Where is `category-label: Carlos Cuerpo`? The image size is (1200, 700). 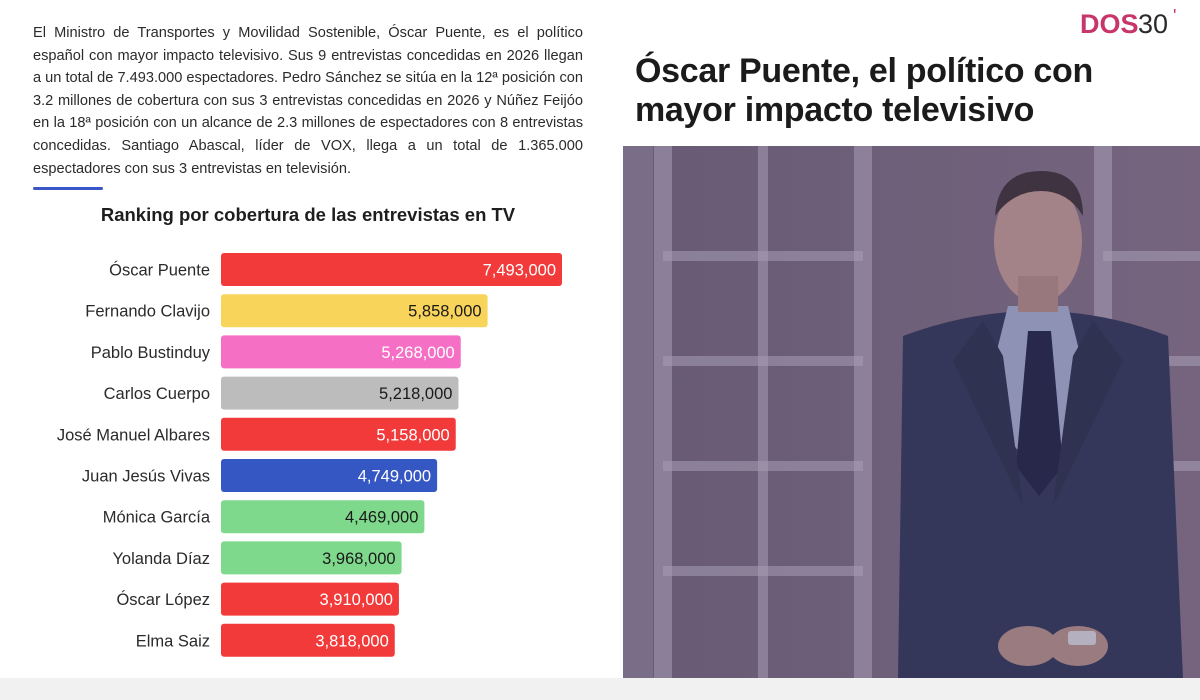 category-label: Carlos Cuerpo is located at coordinates (157, 394).